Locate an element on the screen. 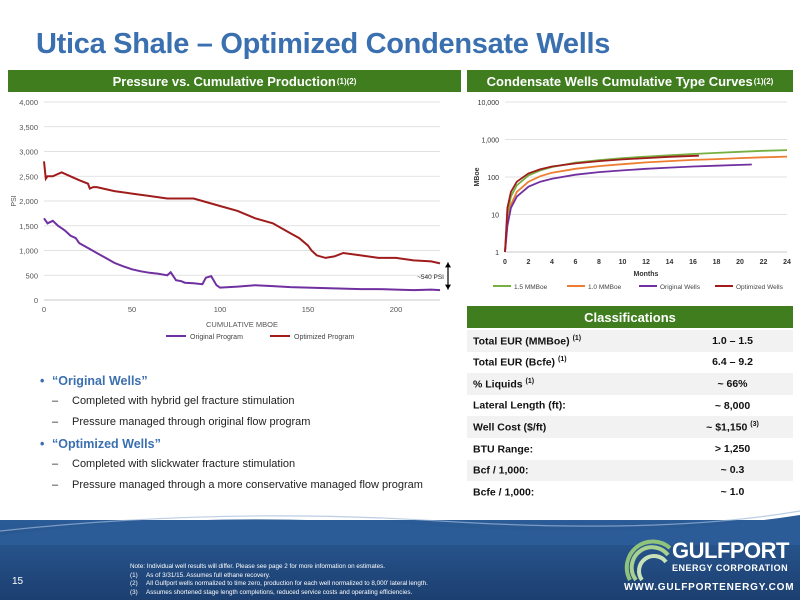  legend-label: Optimized Wells is located at coordinates (760, 287).